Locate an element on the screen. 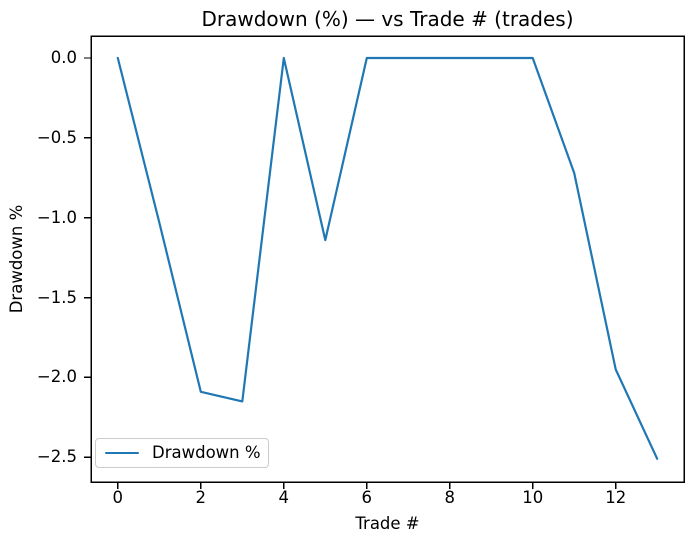 This screenshot has width=695, height=546. legend-line-swatch is located at coordinates (122, 453).